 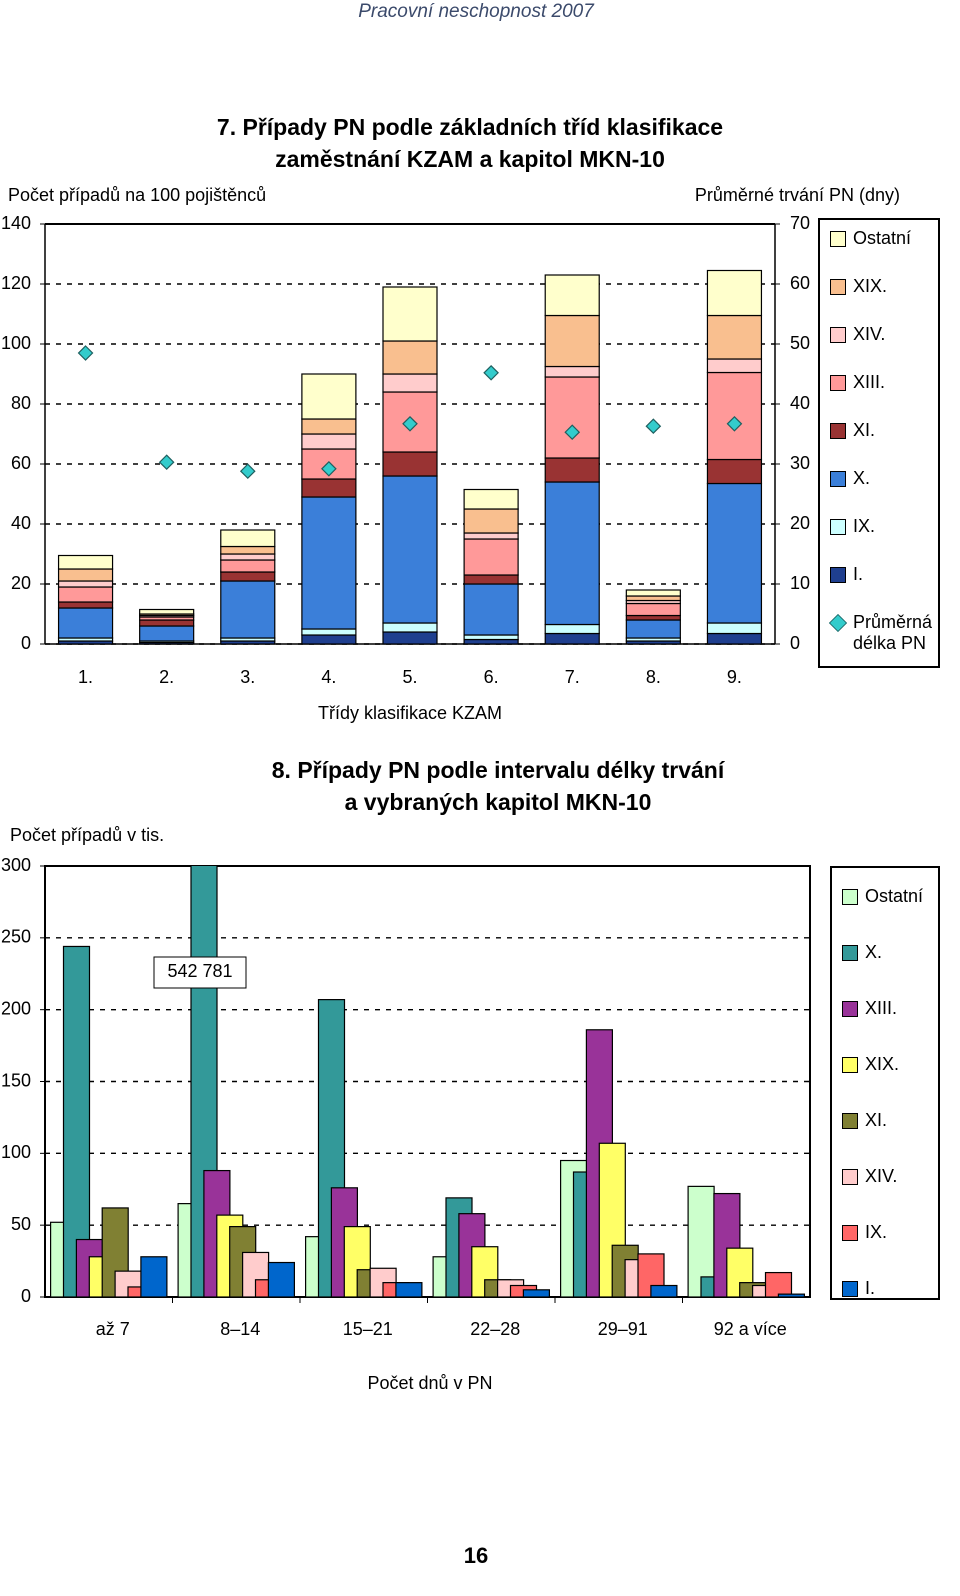 I want to click on legend-item: XIX., so click(x=896, y=1064).